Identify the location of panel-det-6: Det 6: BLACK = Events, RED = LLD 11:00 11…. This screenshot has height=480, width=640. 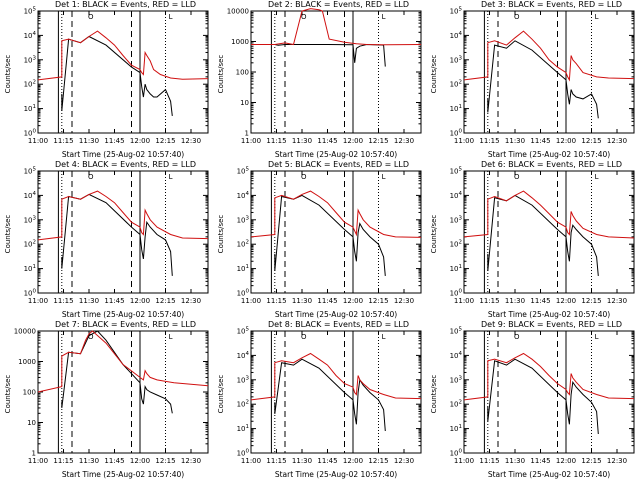
(532, 240).